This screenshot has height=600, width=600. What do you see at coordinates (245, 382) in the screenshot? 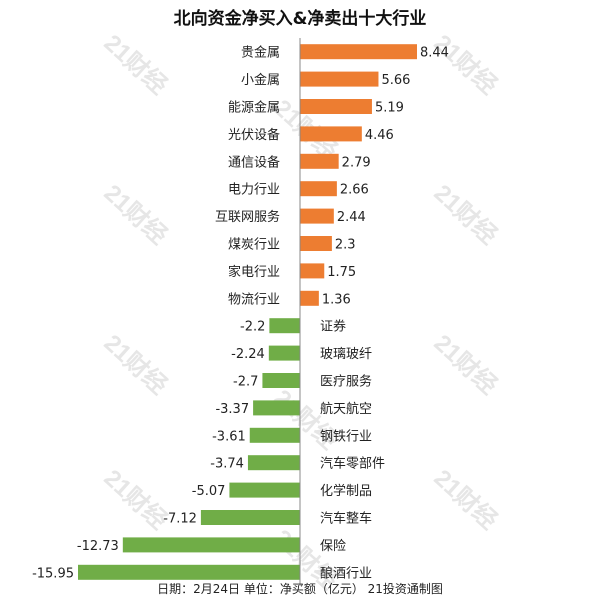
I see `value-label: -2.7` at bounding box center [245, 382].